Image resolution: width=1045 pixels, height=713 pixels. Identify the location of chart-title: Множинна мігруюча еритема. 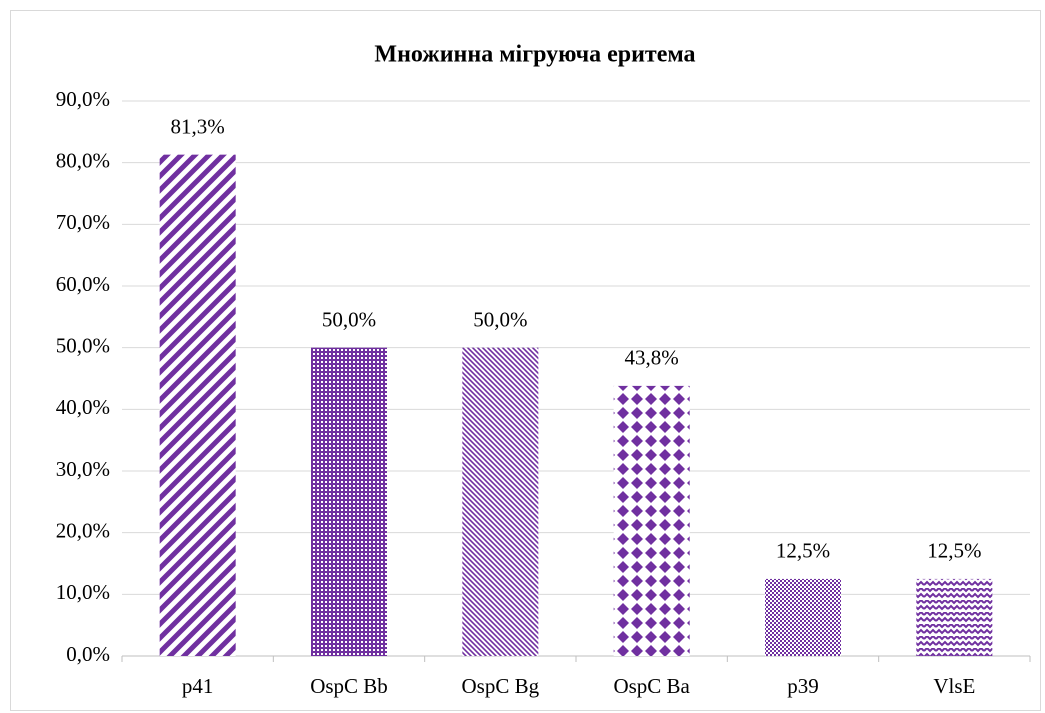
(534, 55).